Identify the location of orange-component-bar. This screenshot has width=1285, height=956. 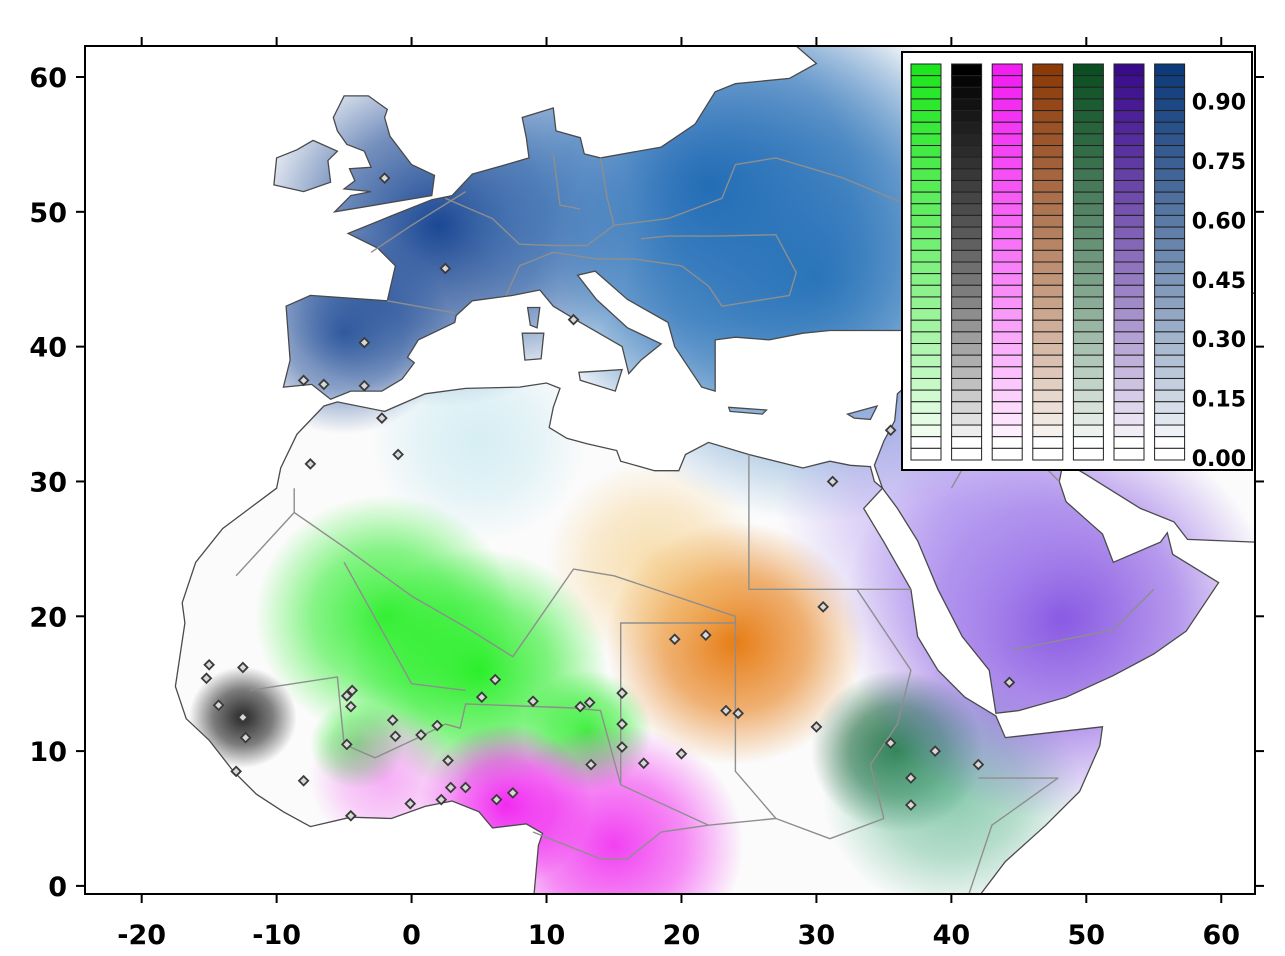
(1048, 262).